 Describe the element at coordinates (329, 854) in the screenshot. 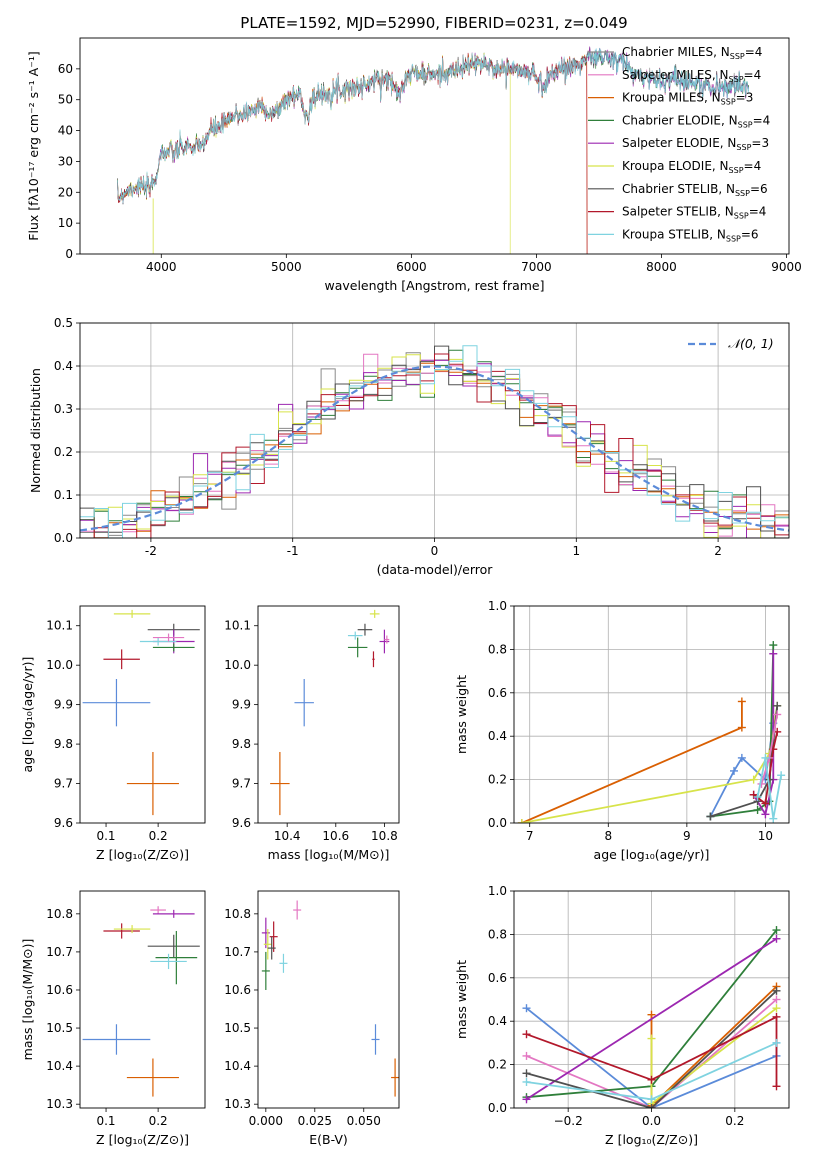

I see `x-axis-label: mass [log₁₀(M/M⊙)]` at that location.